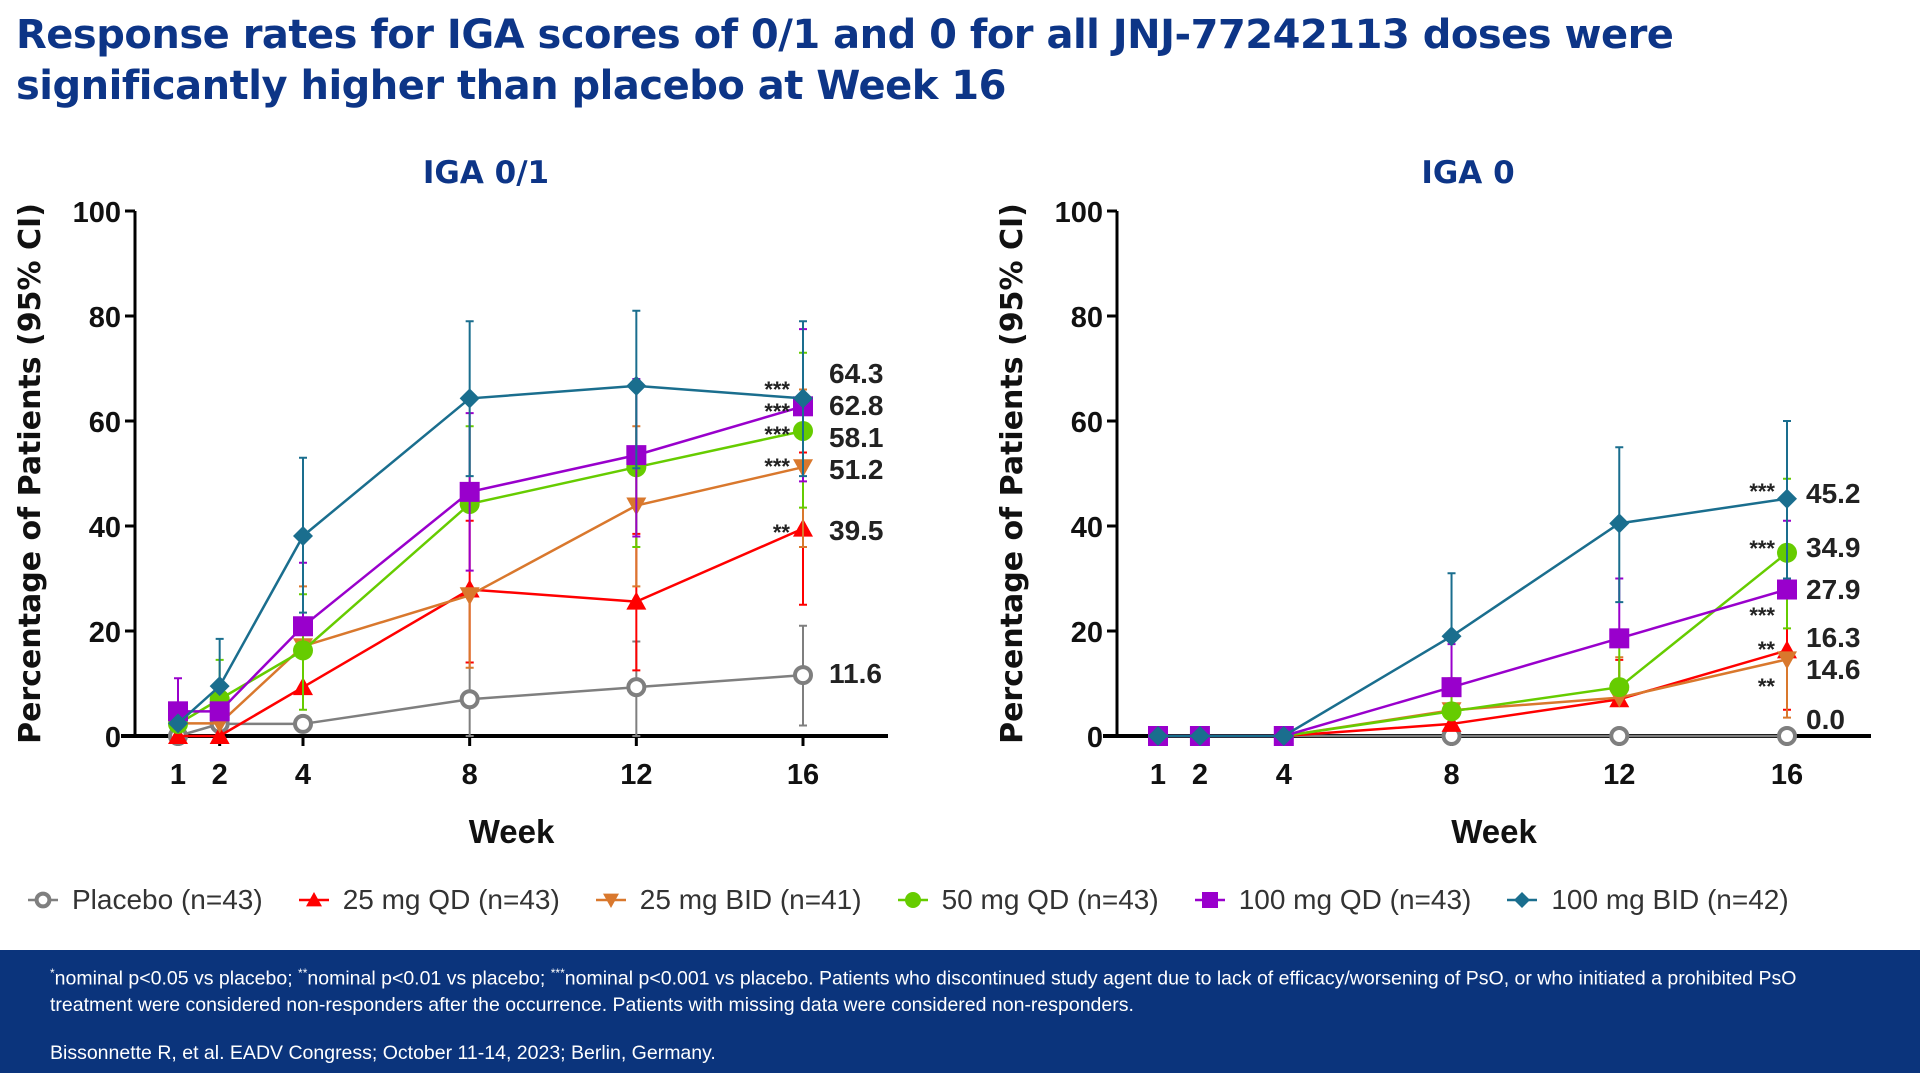 The width and height of the screenshot is (1920, 1073). I want to click on value-label: 27.9, so click(1833, 589).